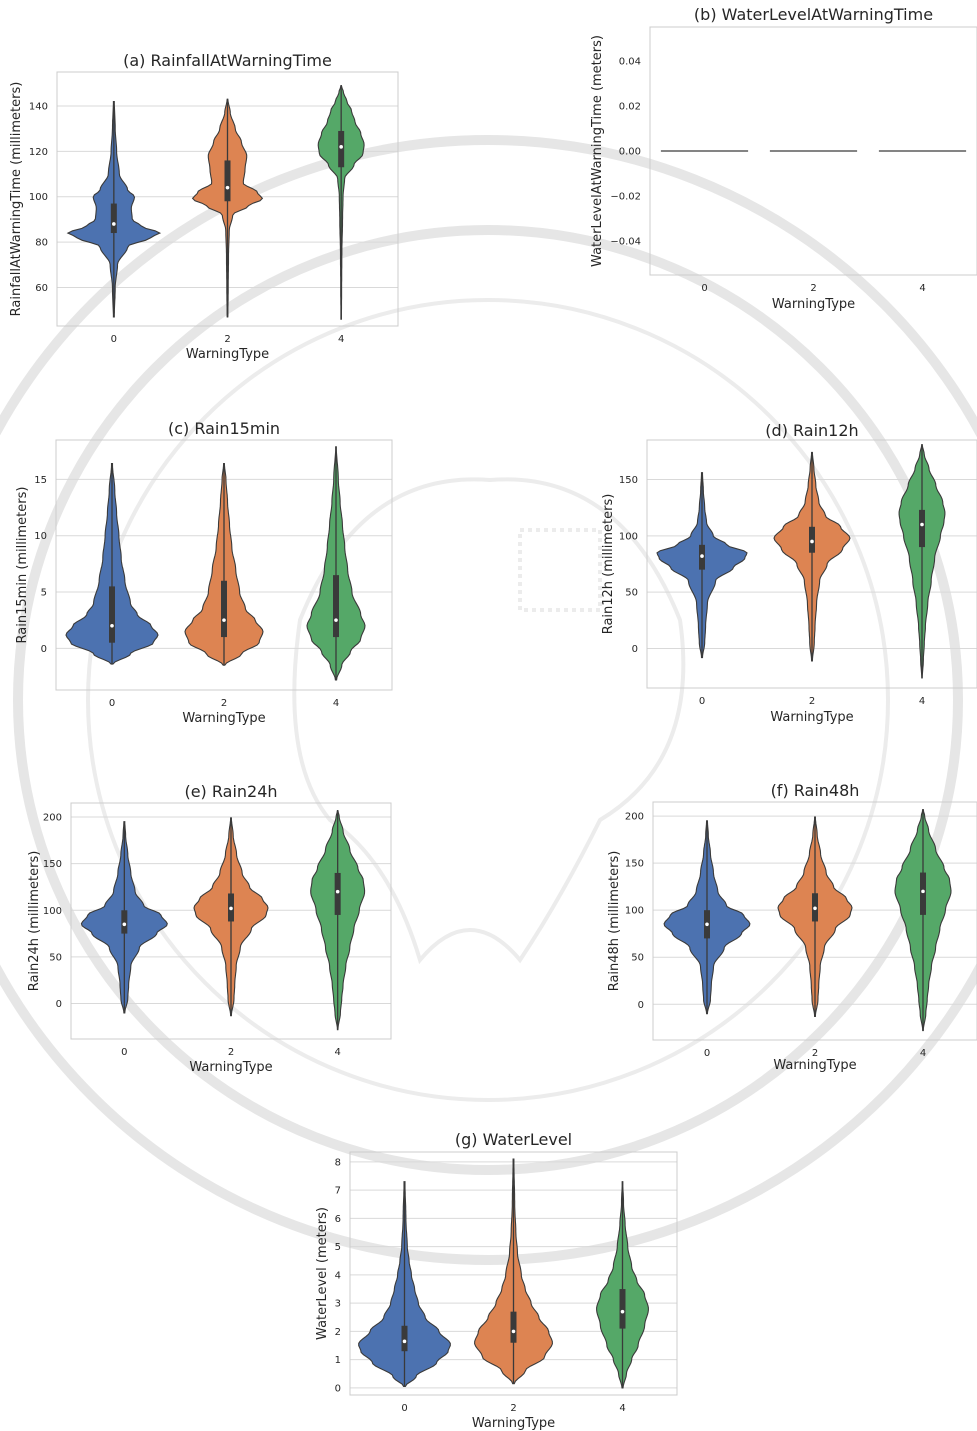 This screenshot has width=977, height=1431. What do you see at coordinates (34, 921) in the screenshot?
I see `y-axis-label: Rain24h (millimeters)` at bounding box center [34, 921].